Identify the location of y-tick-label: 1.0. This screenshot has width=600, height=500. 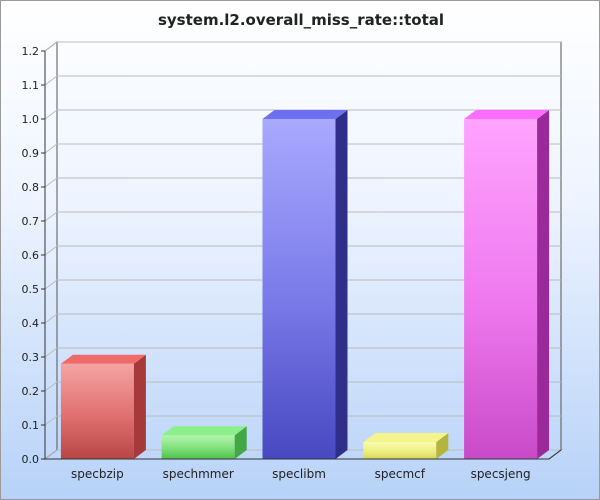
(31, 119).